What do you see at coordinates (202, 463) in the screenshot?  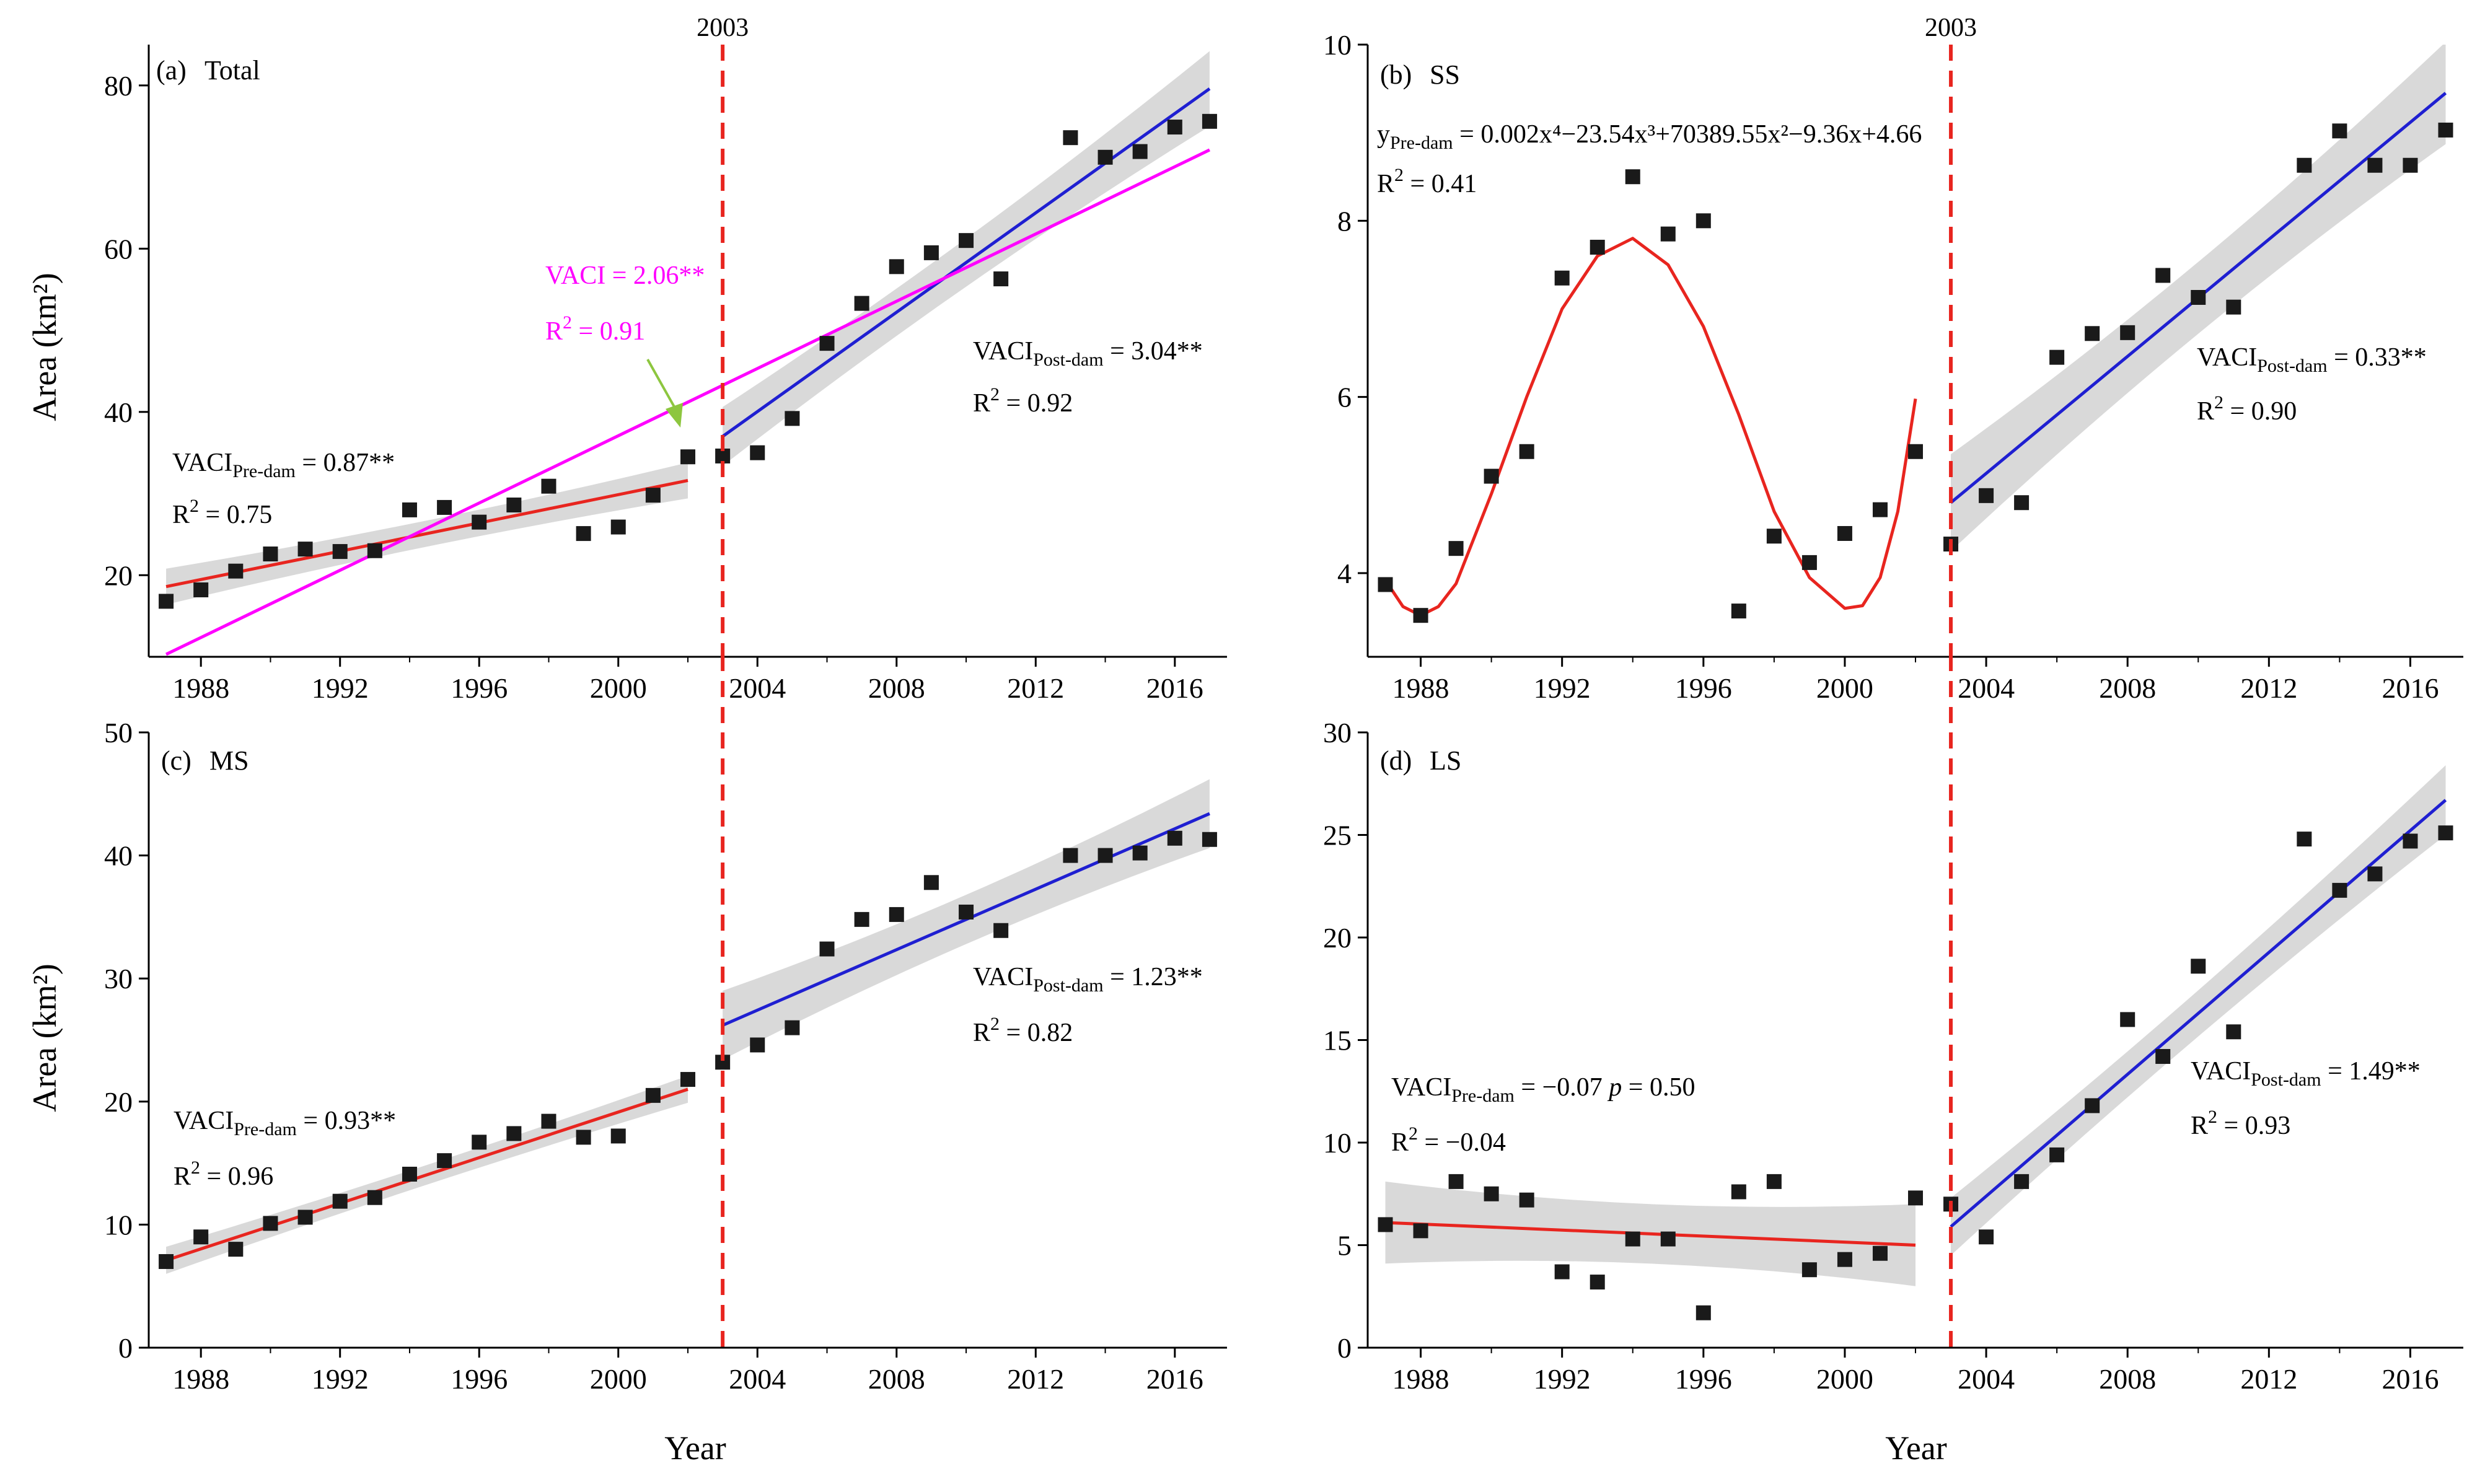 I see `panel-a-annotation-pre-dam-main: VACI` at bounding box center [202, 463].